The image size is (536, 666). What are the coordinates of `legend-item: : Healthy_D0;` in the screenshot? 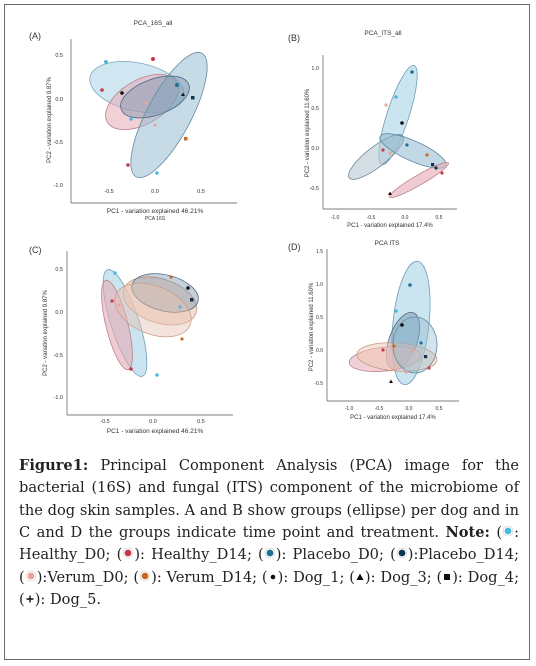 It's located at (269, 544).